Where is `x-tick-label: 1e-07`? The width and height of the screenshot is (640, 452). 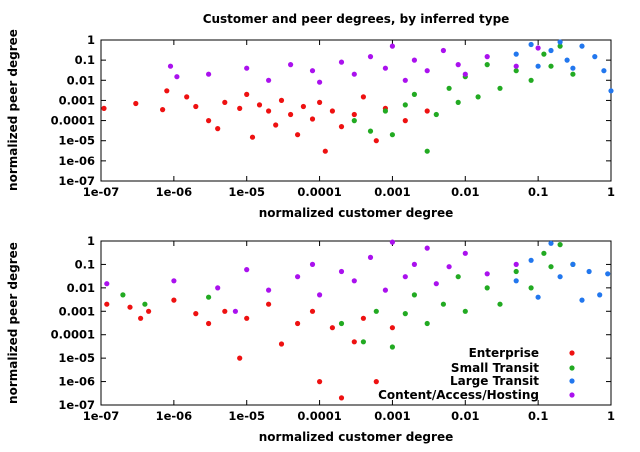
x-tick-label: 1e-07 is located at coordinates (101, 192).